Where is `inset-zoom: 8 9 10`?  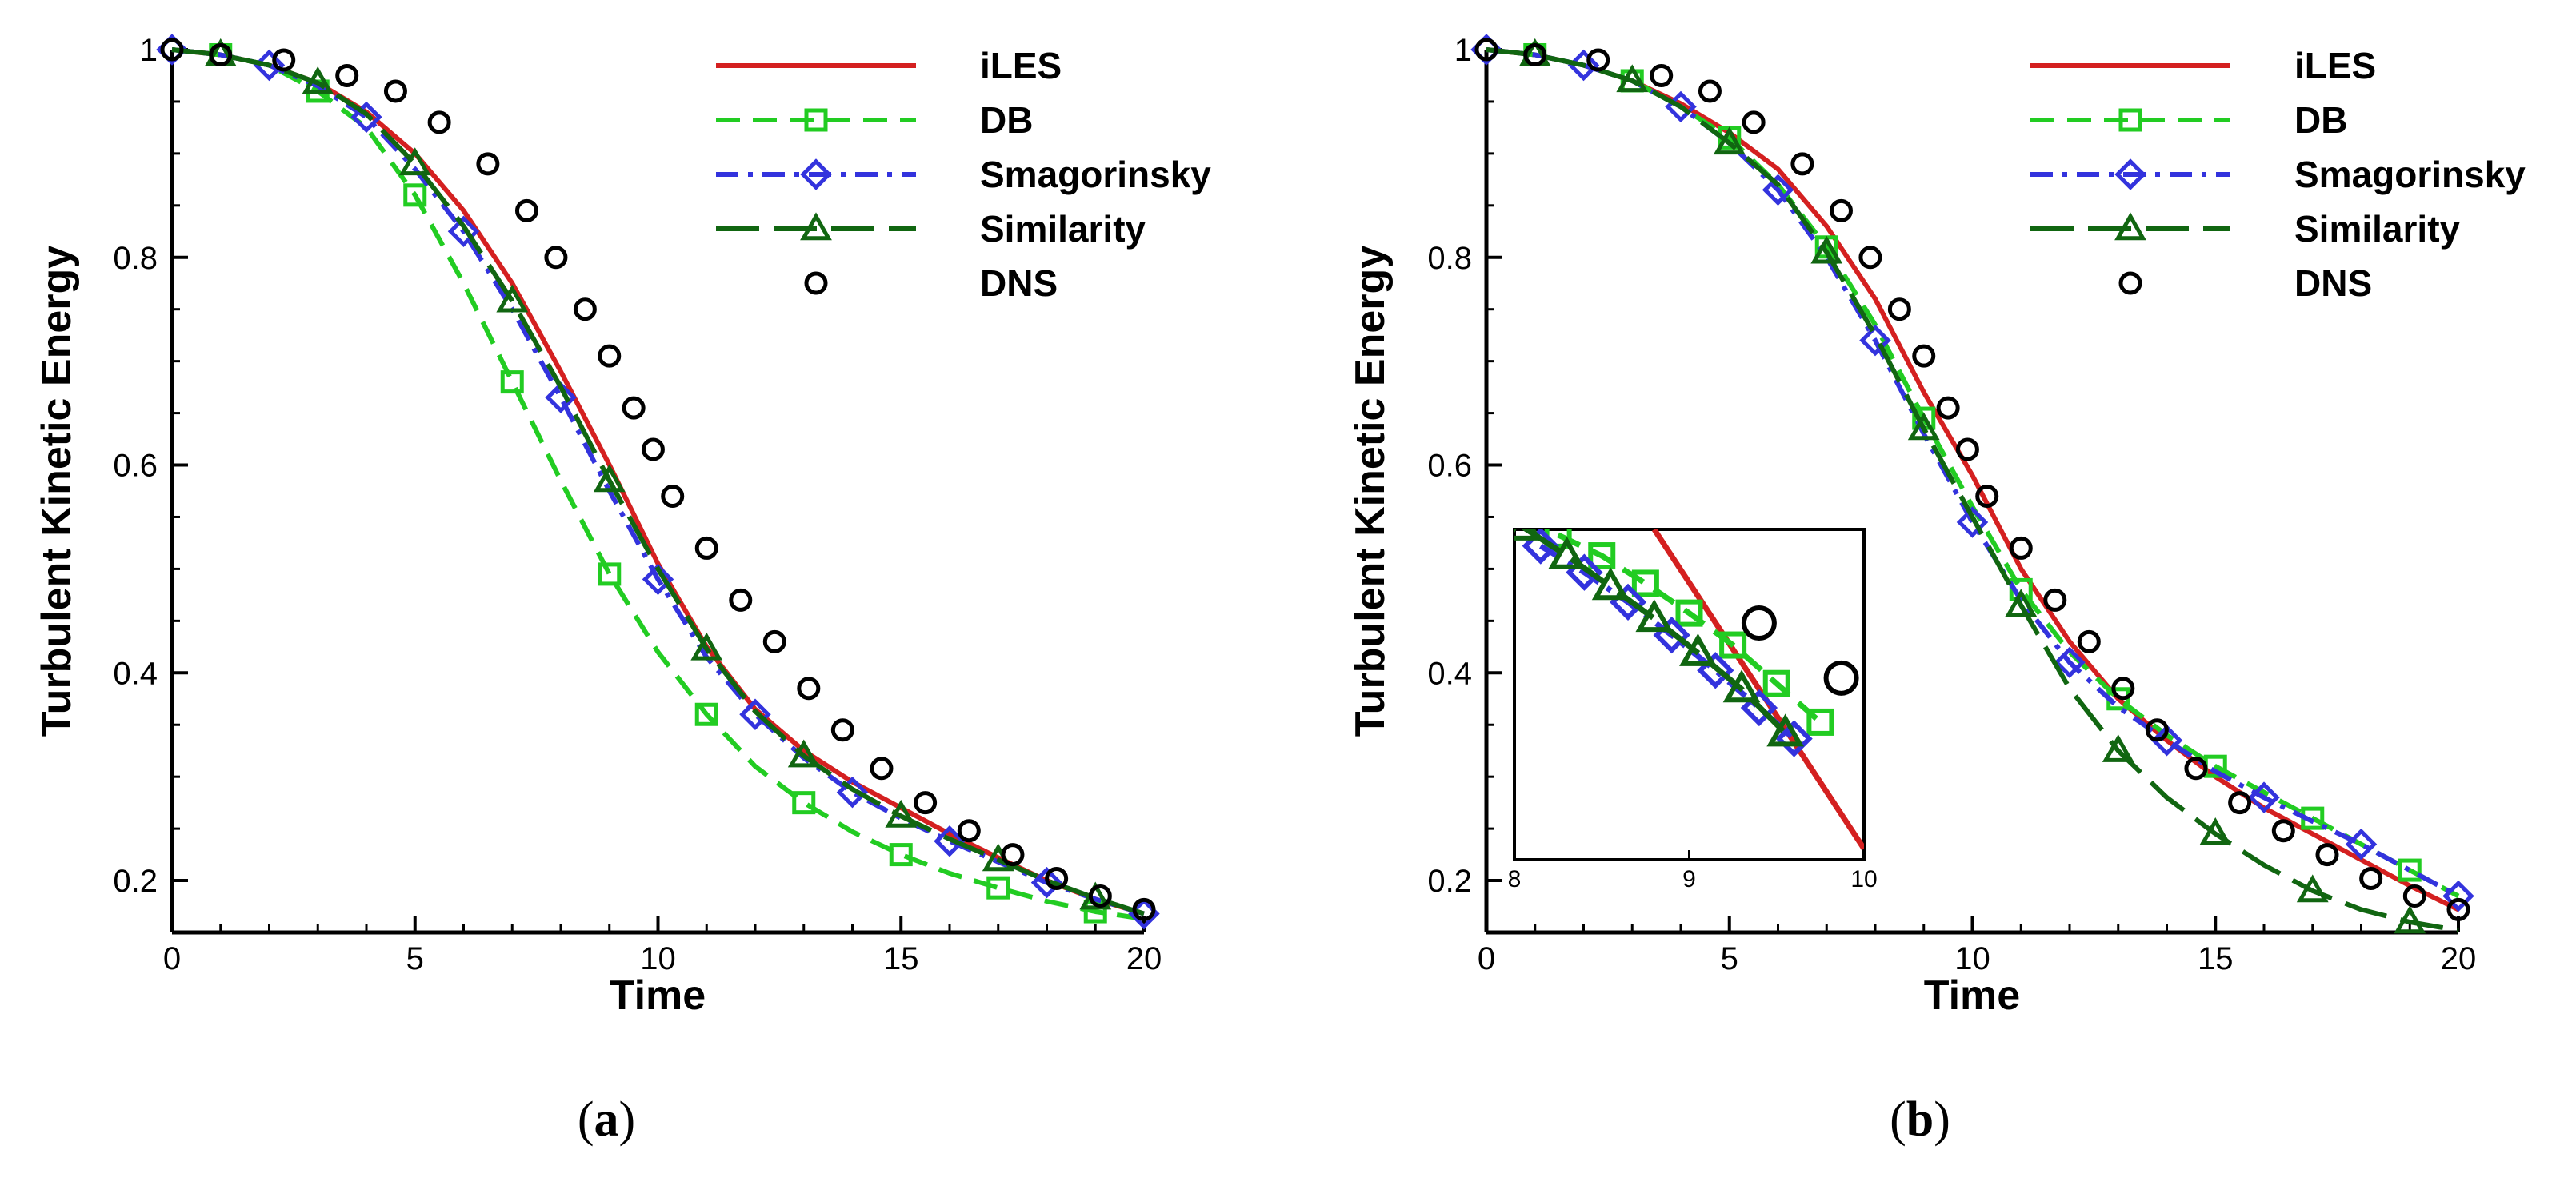
inset-zoom: 8 9 10 is located at coordinates (1693, 710).